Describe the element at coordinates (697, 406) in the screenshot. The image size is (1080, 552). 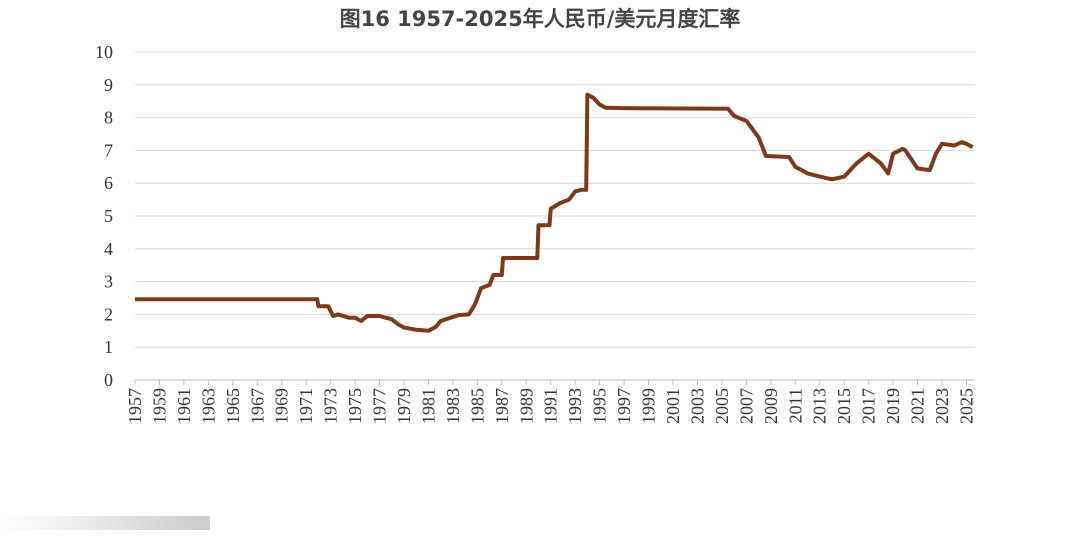
I see `x-tick-label: 2003` at that location.